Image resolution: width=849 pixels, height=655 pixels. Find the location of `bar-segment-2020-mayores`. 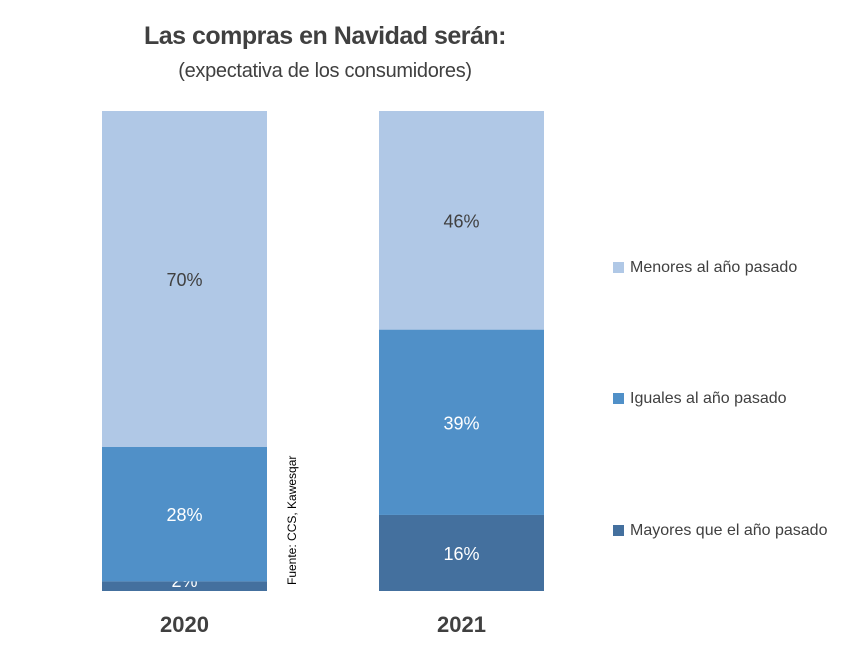

bar-segment-2020-mayores is located at coordinates (184, 586).